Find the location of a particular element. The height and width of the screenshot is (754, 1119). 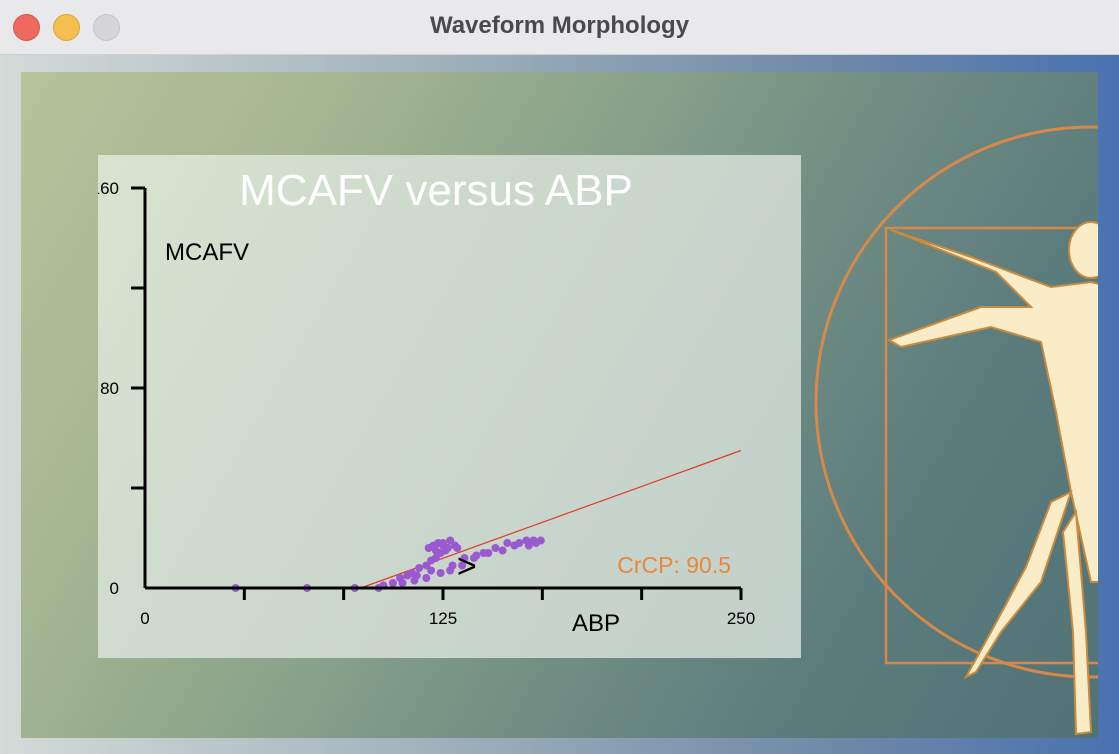

vitruvian-figure is located at coordinates (992, 478).